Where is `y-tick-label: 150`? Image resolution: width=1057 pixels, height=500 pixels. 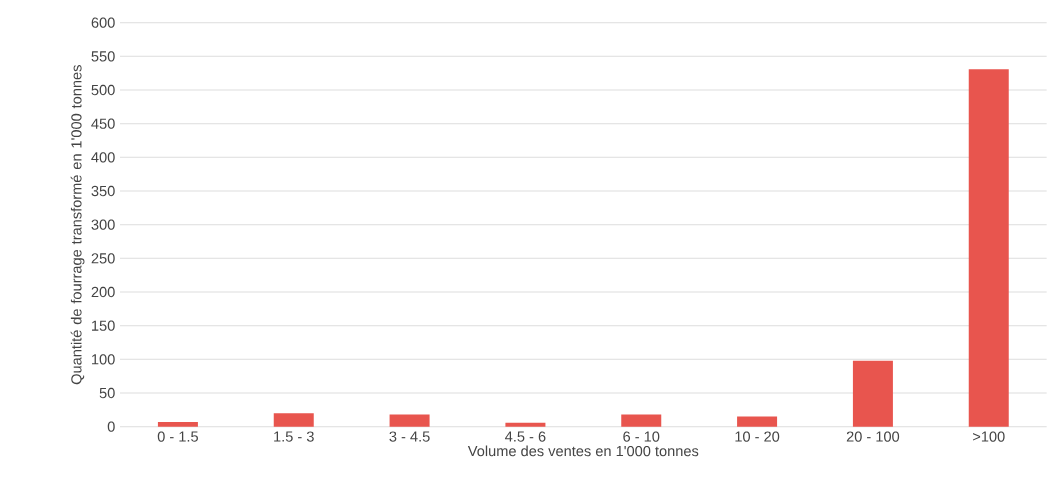 y-tick-label: 150 is located at coordinates (103, 325).